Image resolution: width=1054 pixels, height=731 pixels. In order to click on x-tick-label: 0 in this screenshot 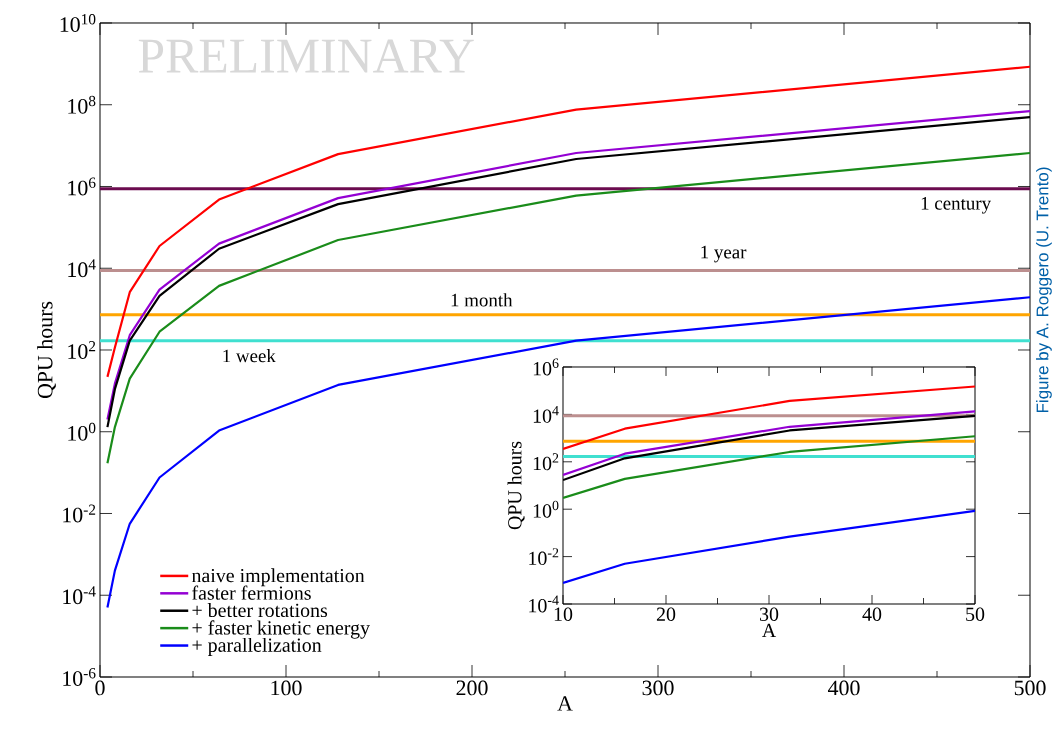, I will do `click(100, 688)`.